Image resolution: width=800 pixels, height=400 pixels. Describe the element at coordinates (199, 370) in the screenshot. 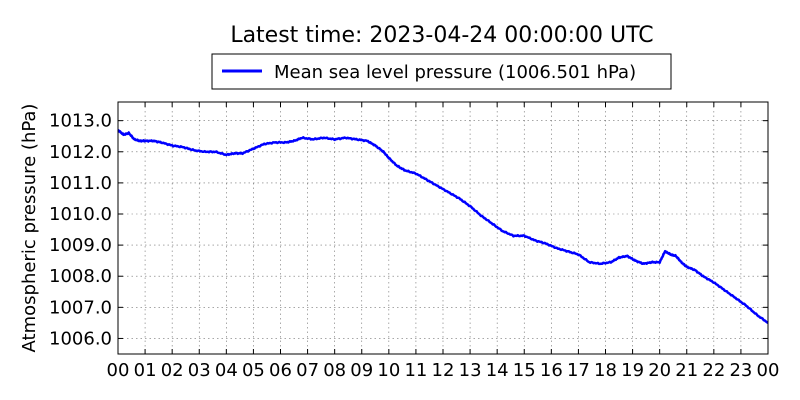

I see `x-tick-label: 03` at that location.